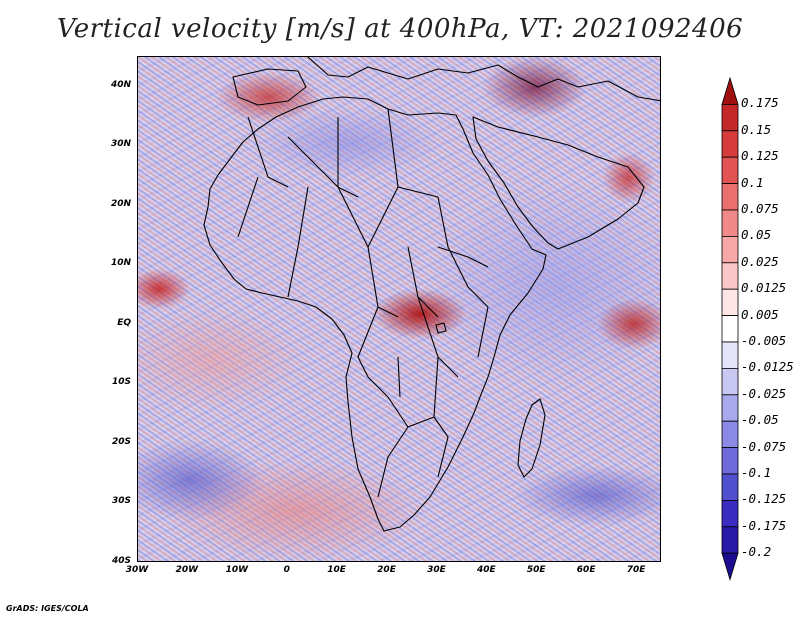 Image resolution: width=800 pixels, height=618 pixels. I want to click on europe-coastline, so click(483, 79).